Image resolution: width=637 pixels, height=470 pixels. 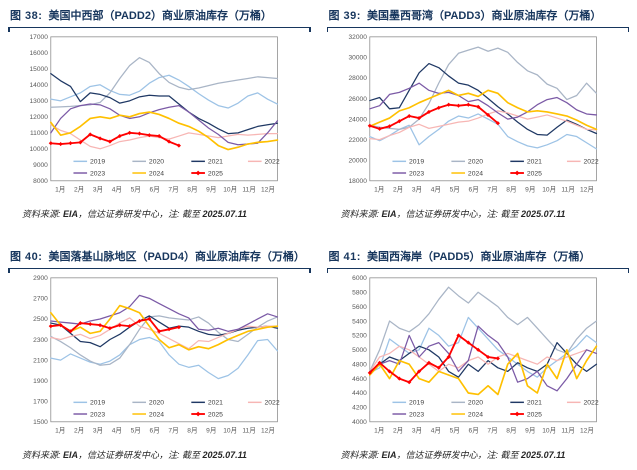 I want to click on y-tick-label: 4400, so click(x=359, y=393).